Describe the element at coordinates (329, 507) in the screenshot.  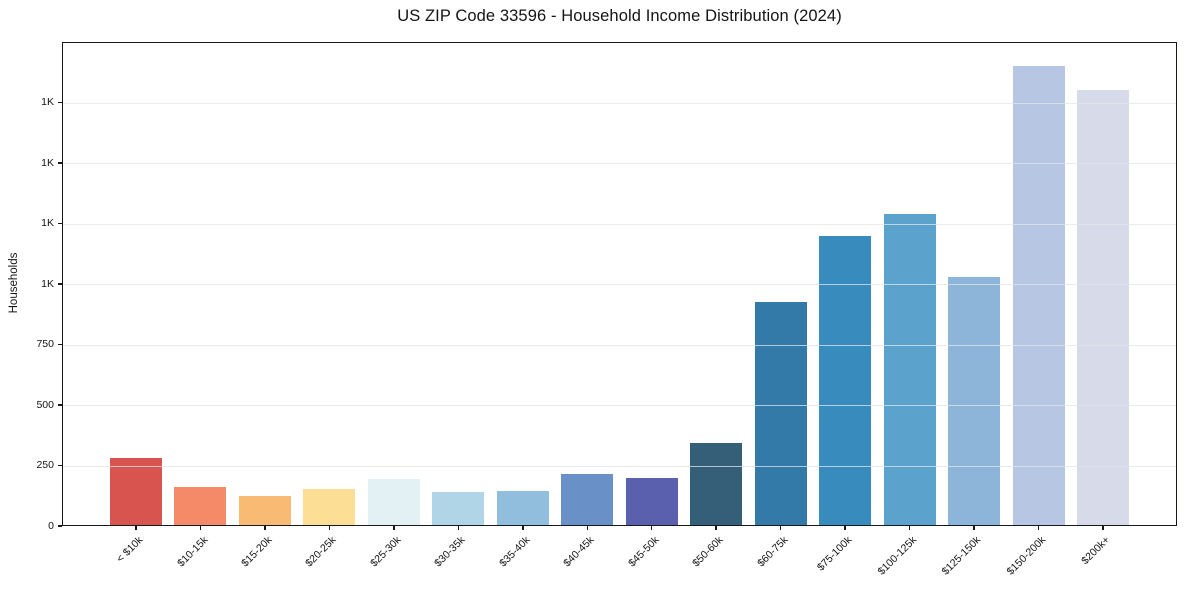
I see `bar-$20-25k` at that location.